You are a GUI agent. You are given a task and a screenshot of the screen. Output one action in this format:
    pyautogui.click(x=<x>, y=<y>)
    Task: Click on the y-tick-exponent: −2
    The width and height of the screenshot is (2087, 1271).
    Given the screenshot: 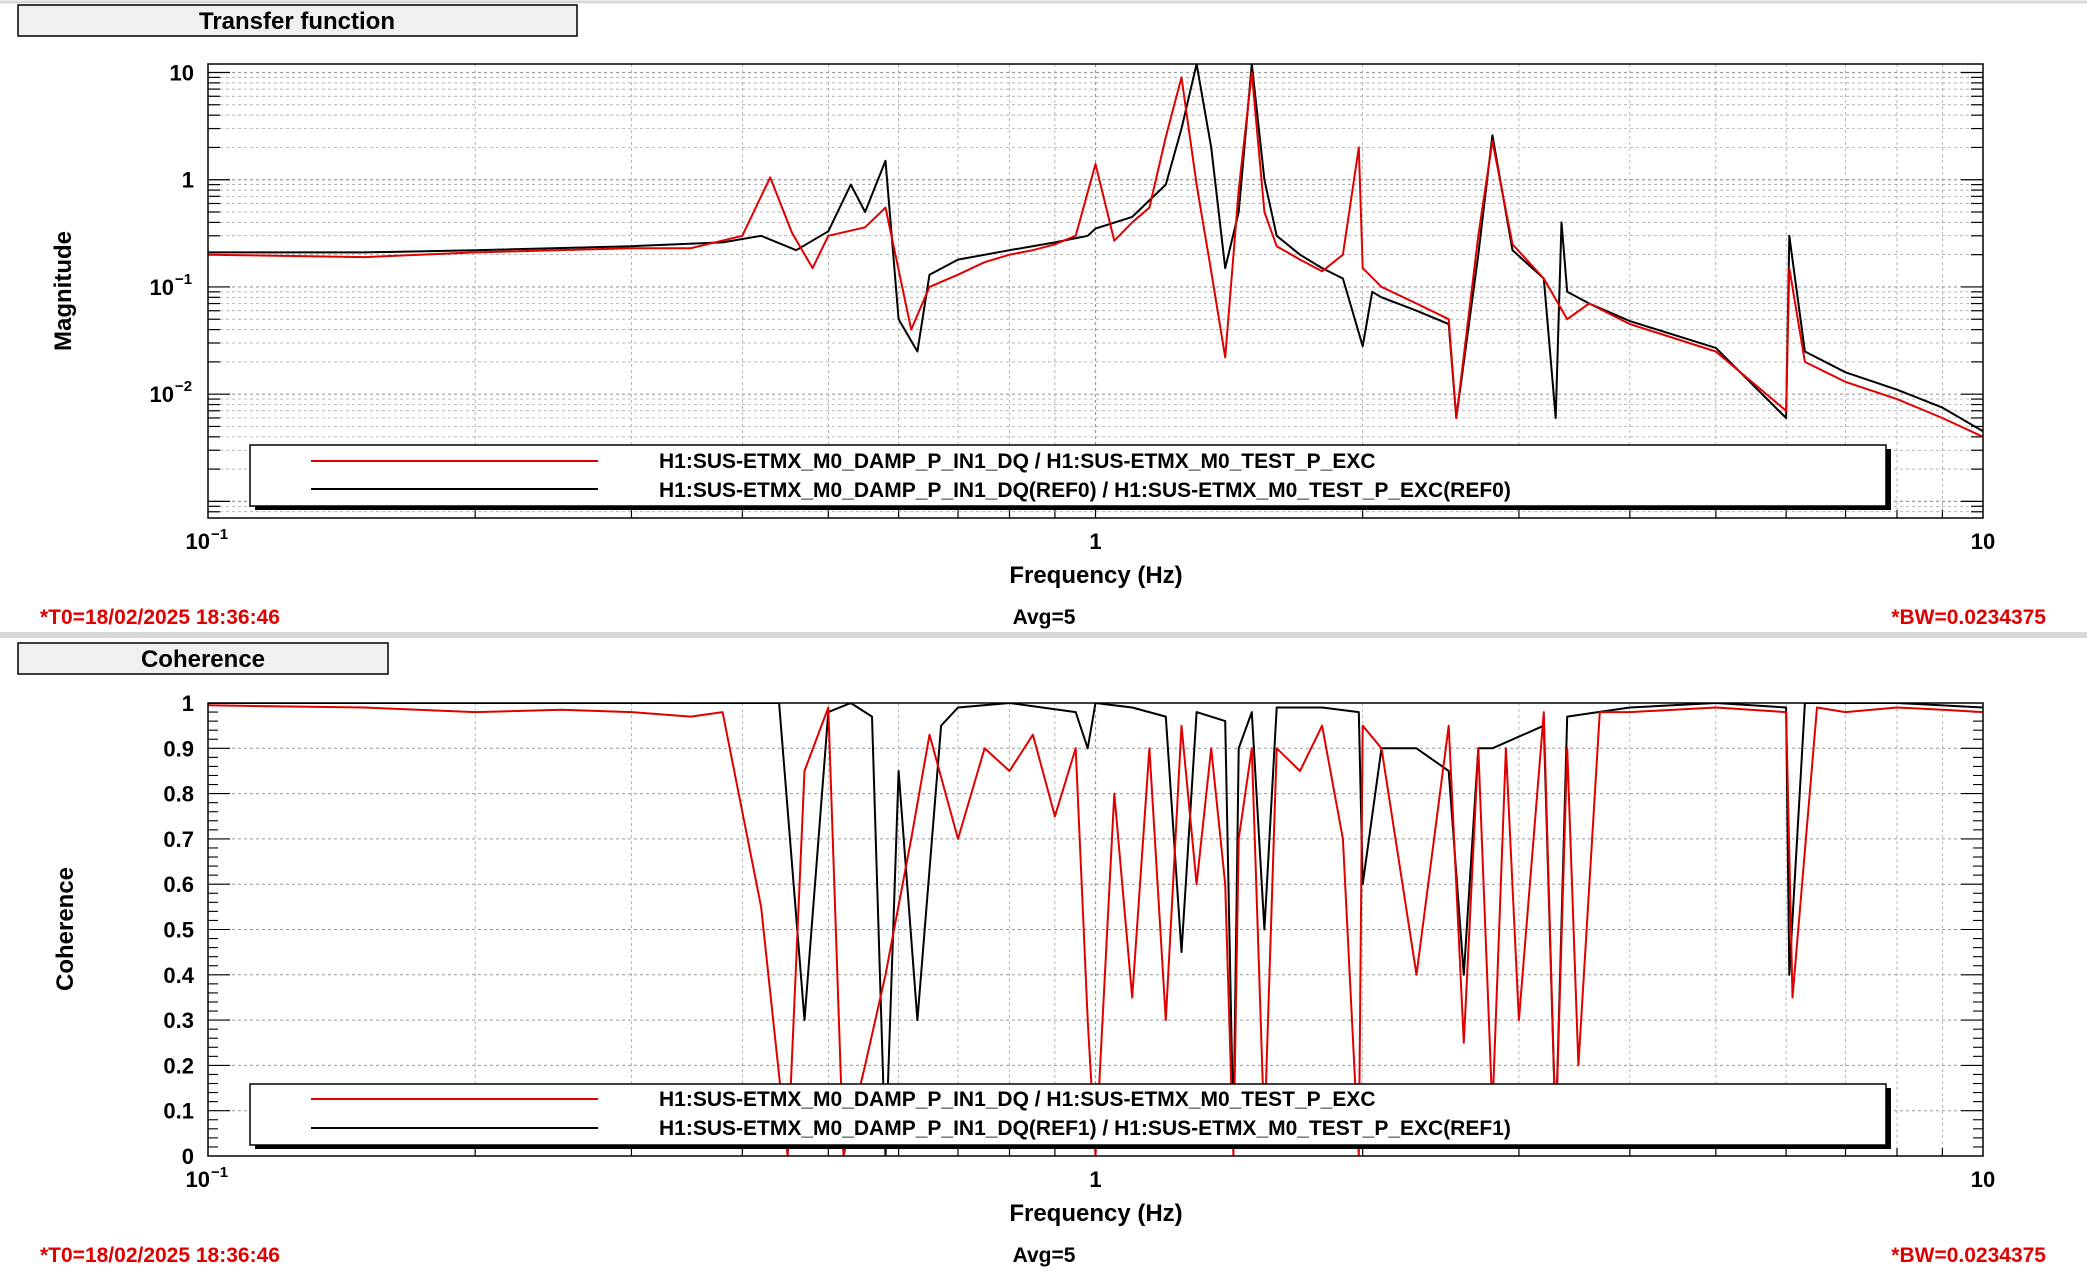 What is the action you would take?
    pyautogui.click(x=183, y=386)
    